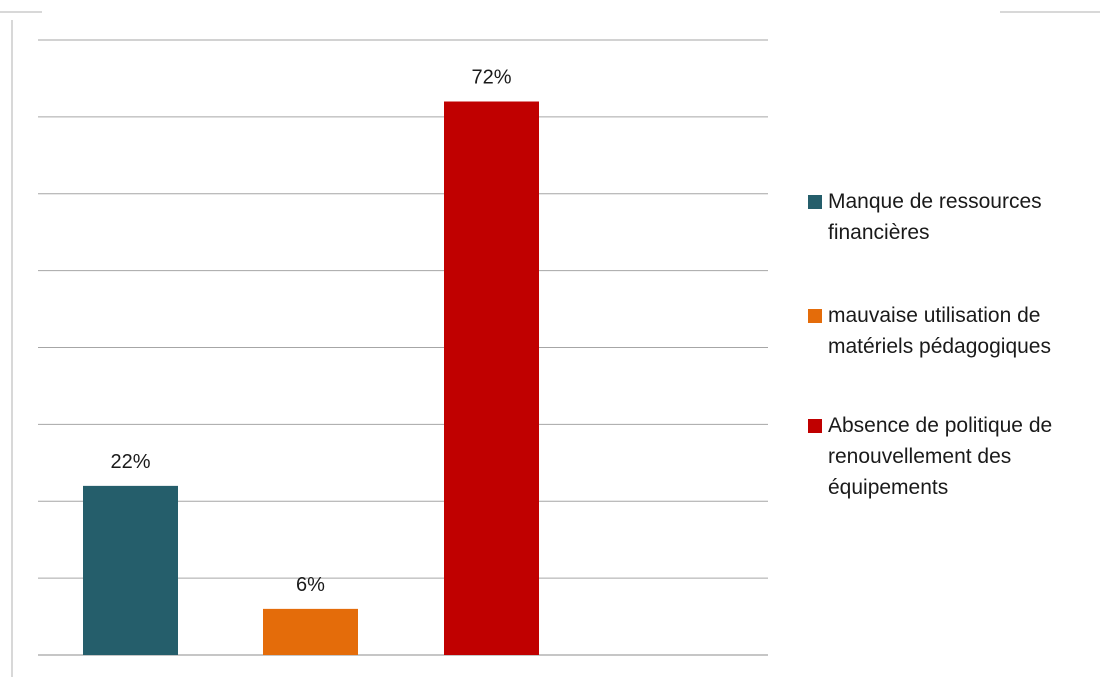 The image size is (1102, 677). What do you see at coordinates (939, 346) in the screenshot?
I see `legend-label-line: matériels pédagogiques` at bounding box center [939, 346].